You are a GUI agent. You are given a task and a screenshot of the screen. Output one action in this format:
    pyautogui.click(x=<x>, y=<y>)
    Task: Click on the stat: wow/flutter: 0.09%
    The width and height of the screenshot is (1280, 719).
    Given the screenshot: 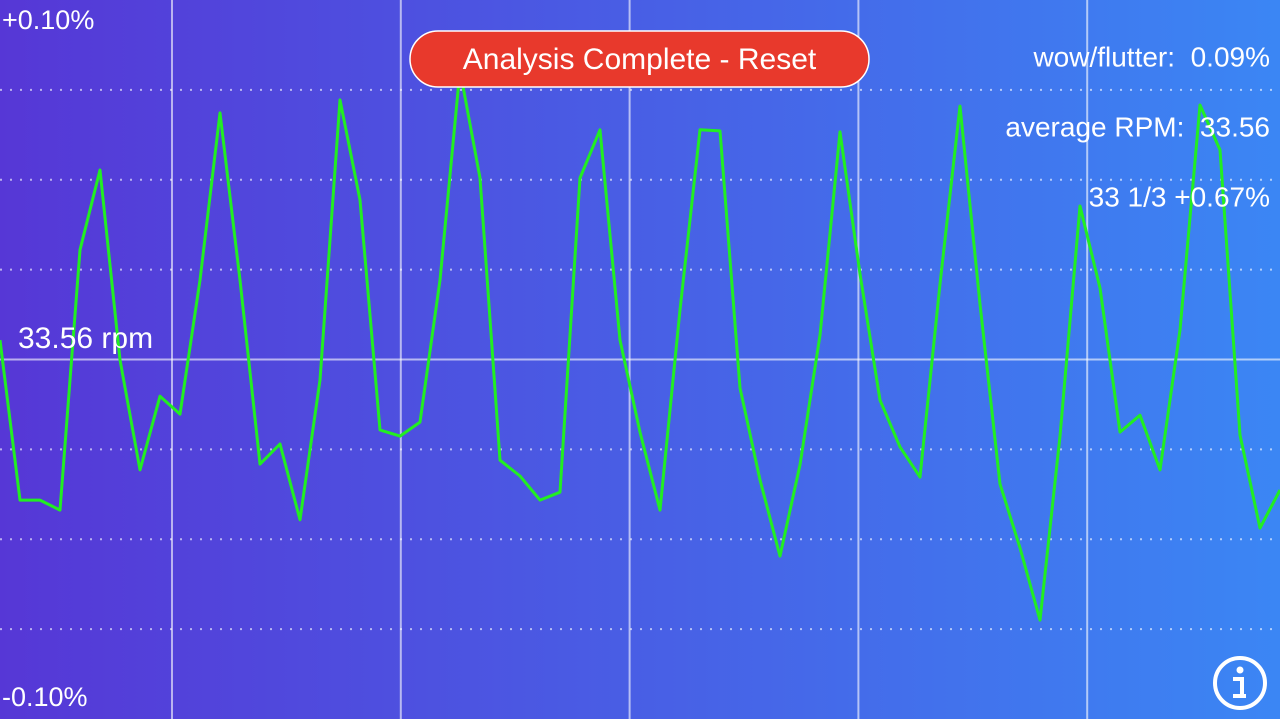 What is the action you would take?
    pyautogui.click(x=1151, y=56)
    